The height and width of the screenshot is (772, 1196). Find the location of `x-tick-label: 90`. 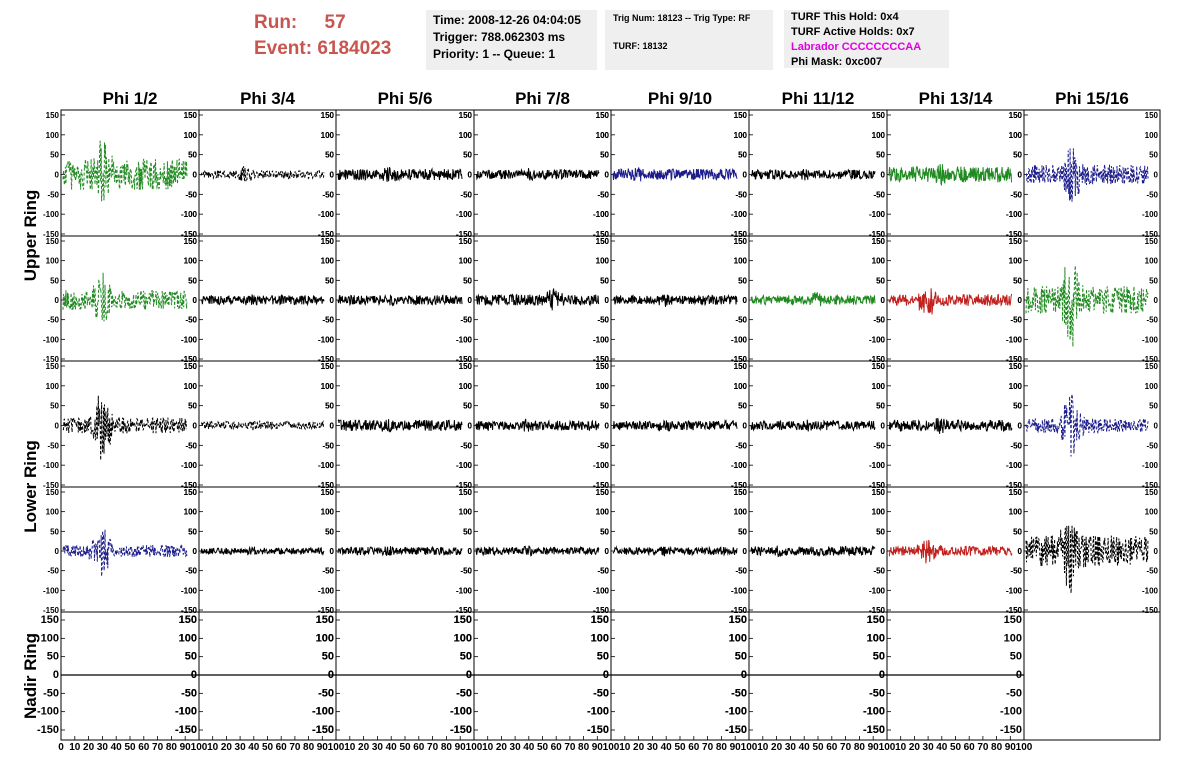

x-tick-label: 90 is located at coordinates (1011, 747).